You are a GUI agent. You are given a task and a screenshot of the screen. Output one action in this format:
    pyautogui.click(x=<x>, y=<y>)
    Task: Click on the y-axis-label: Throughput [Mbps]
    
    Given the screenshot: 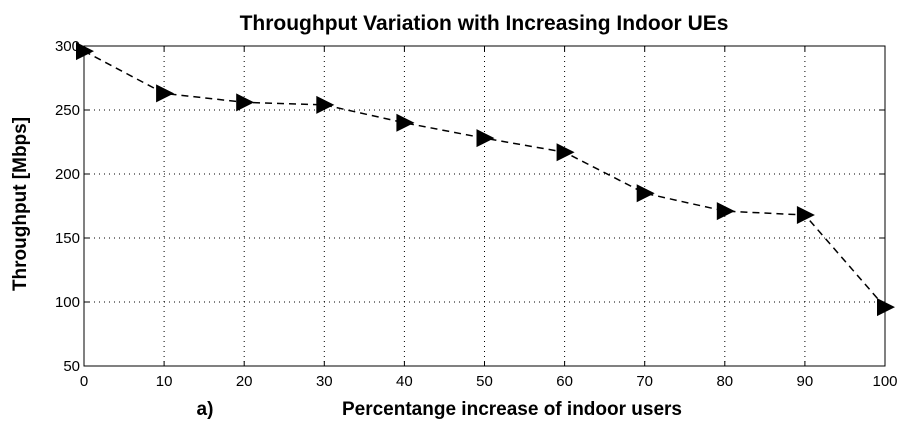 What is the action you would take?
    pyautogui.click(x=20, y=204)
    